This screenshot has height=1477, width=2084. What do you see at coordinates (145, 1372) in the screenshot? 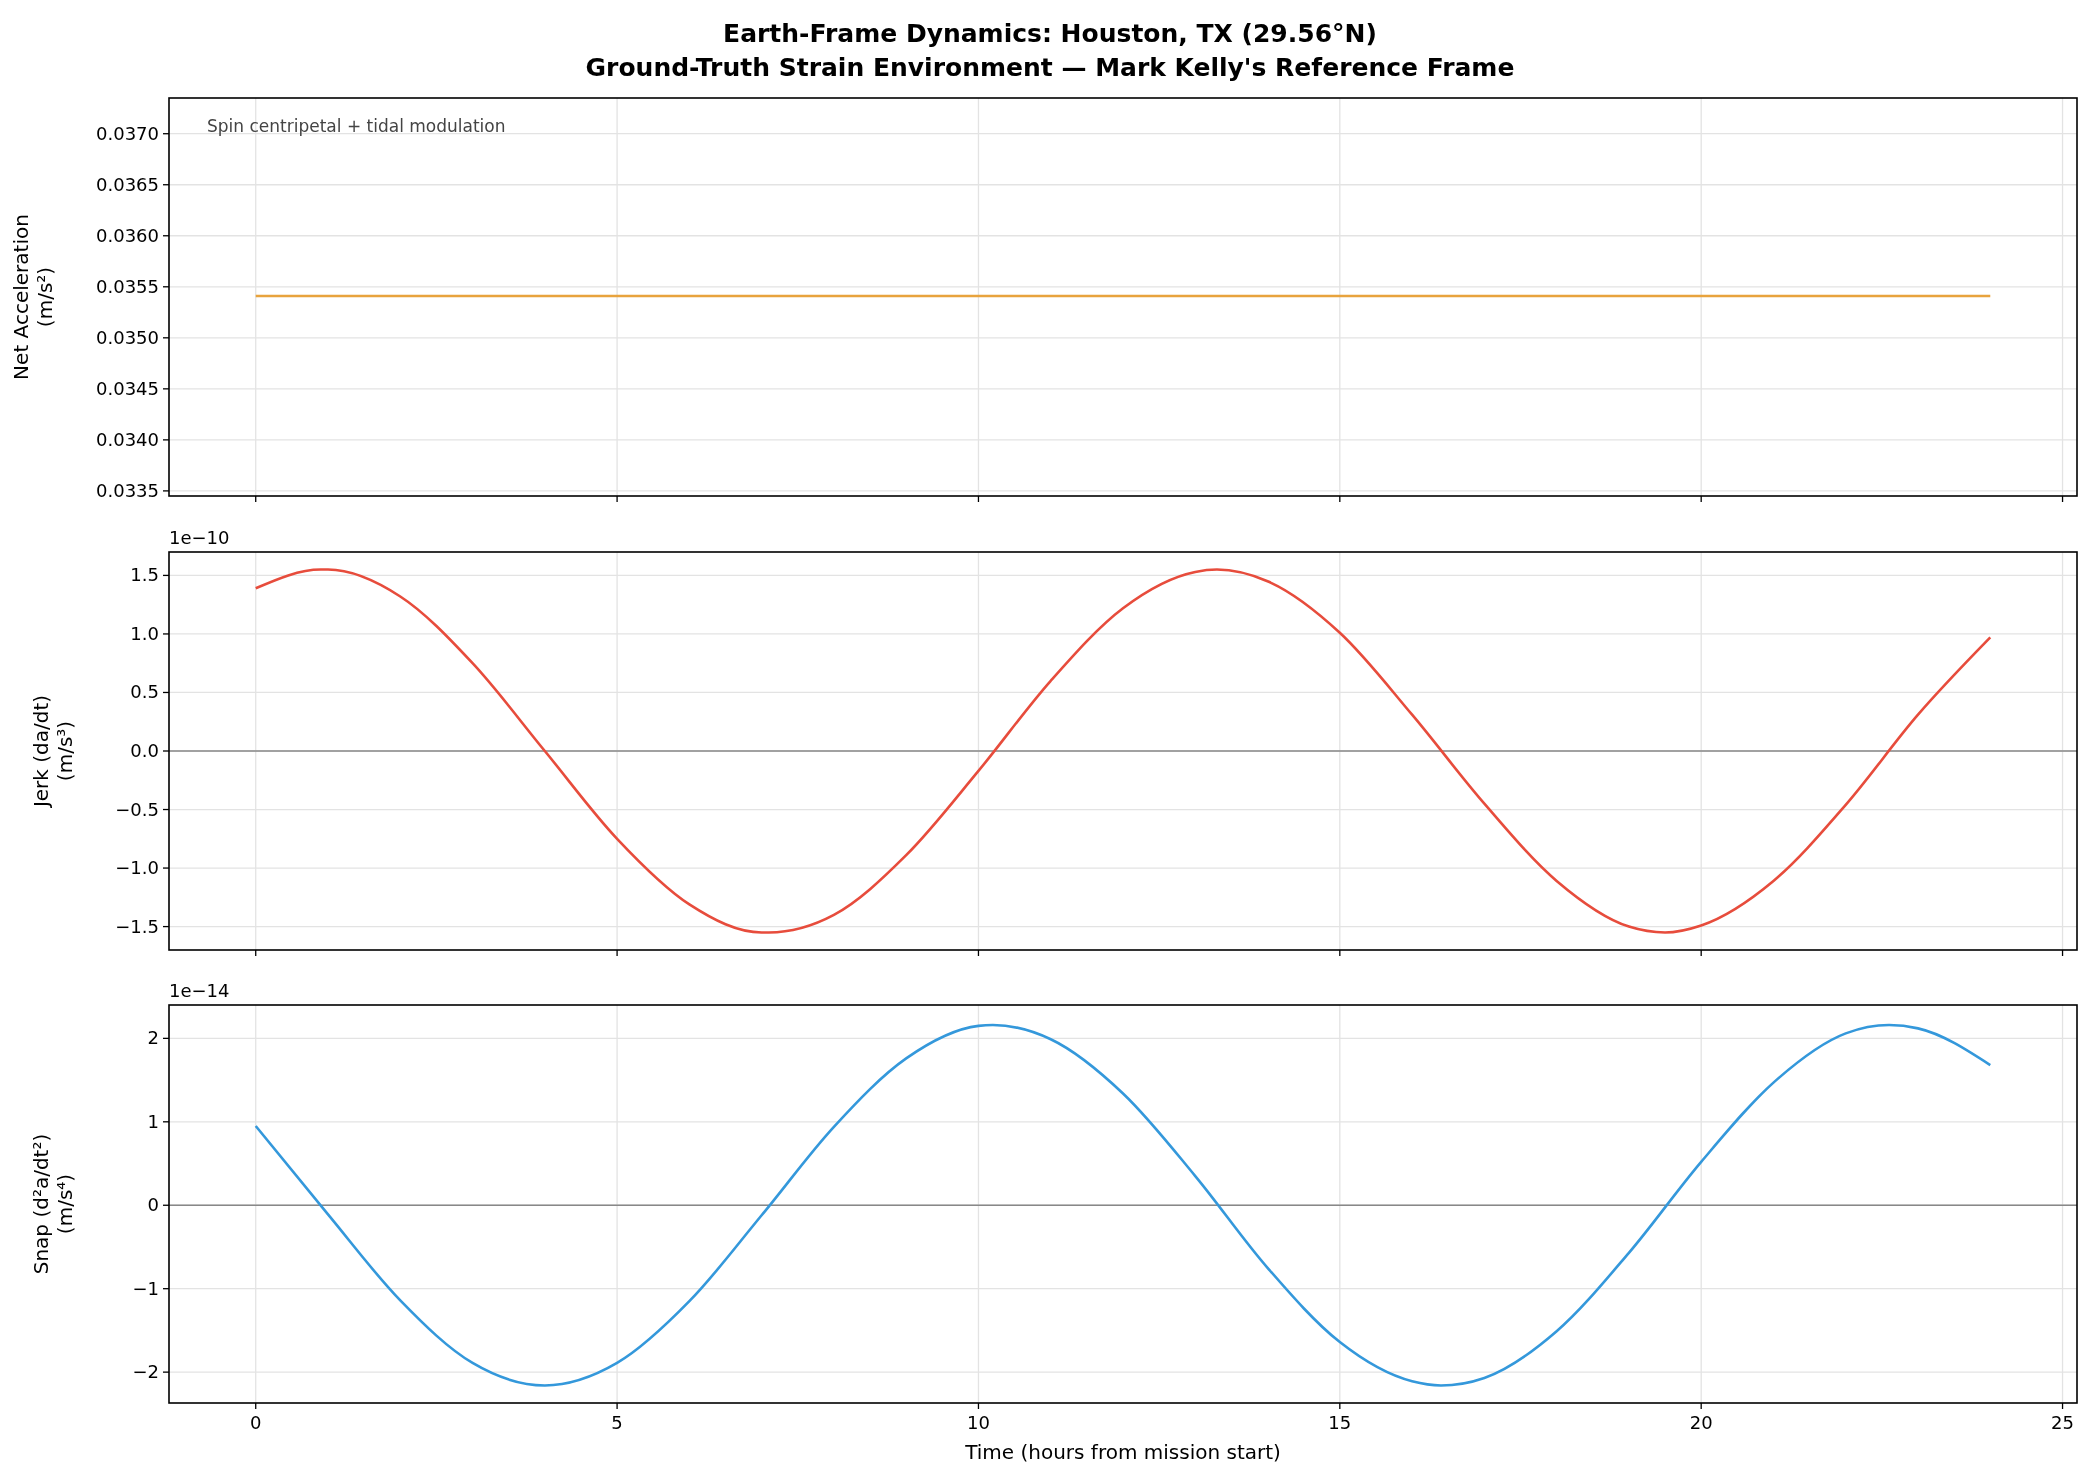
I see `y-tick-label: −2` at bounding box center [145, 1372].